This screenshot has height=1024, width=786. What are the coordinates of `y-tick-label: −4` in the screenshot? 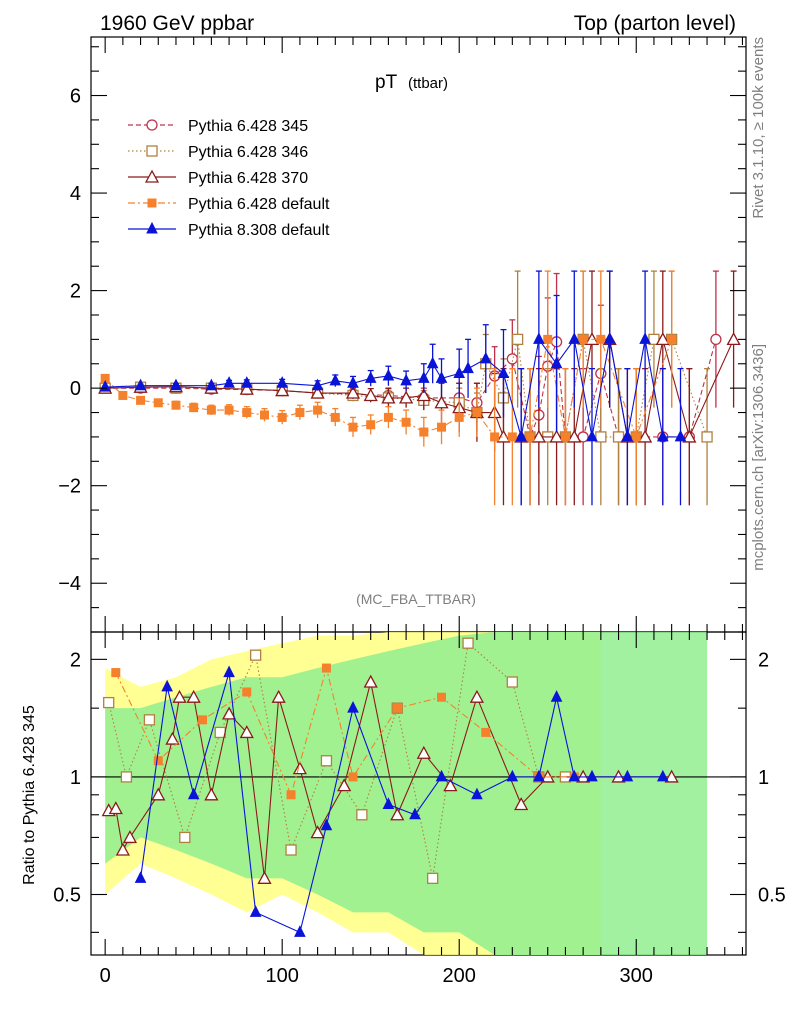 It's located at (69, 584).